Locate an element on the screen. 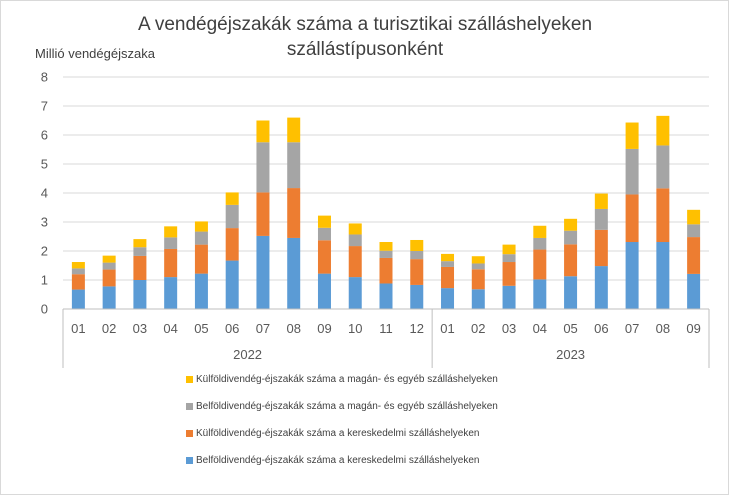 The image size is (730, 496). y-tick-label: 3 is located at coordinates (44, 222).